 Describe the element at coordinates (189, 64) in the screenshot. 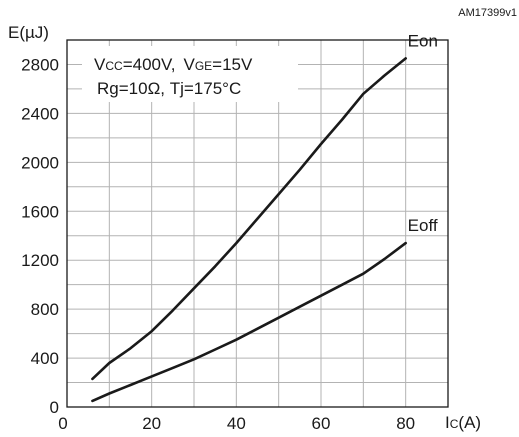

I see `vge-symbol: V` at that location.